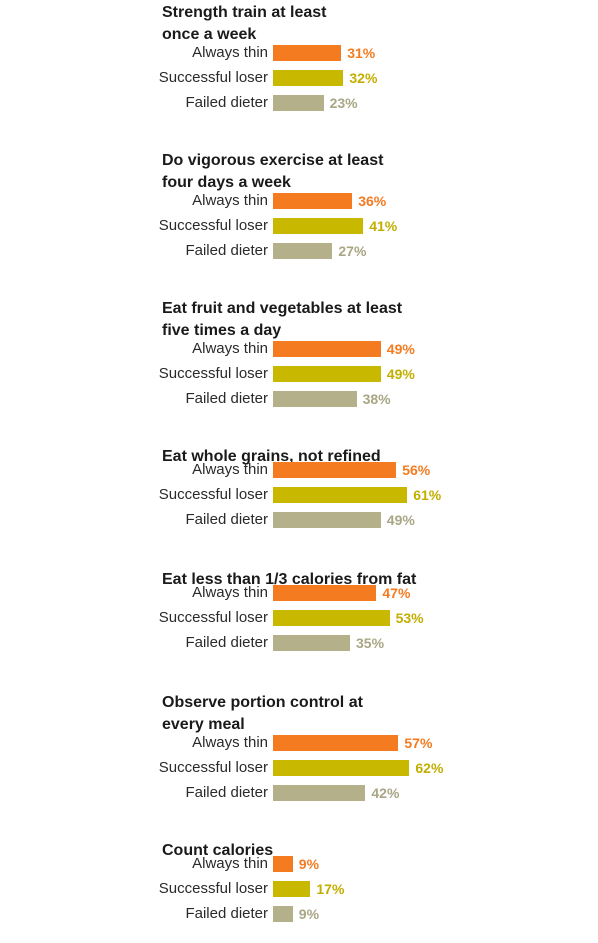 Image resolution: width=598 pixels, height=943 pixels. I want to click on value-label: 57%, so click(418, 743).